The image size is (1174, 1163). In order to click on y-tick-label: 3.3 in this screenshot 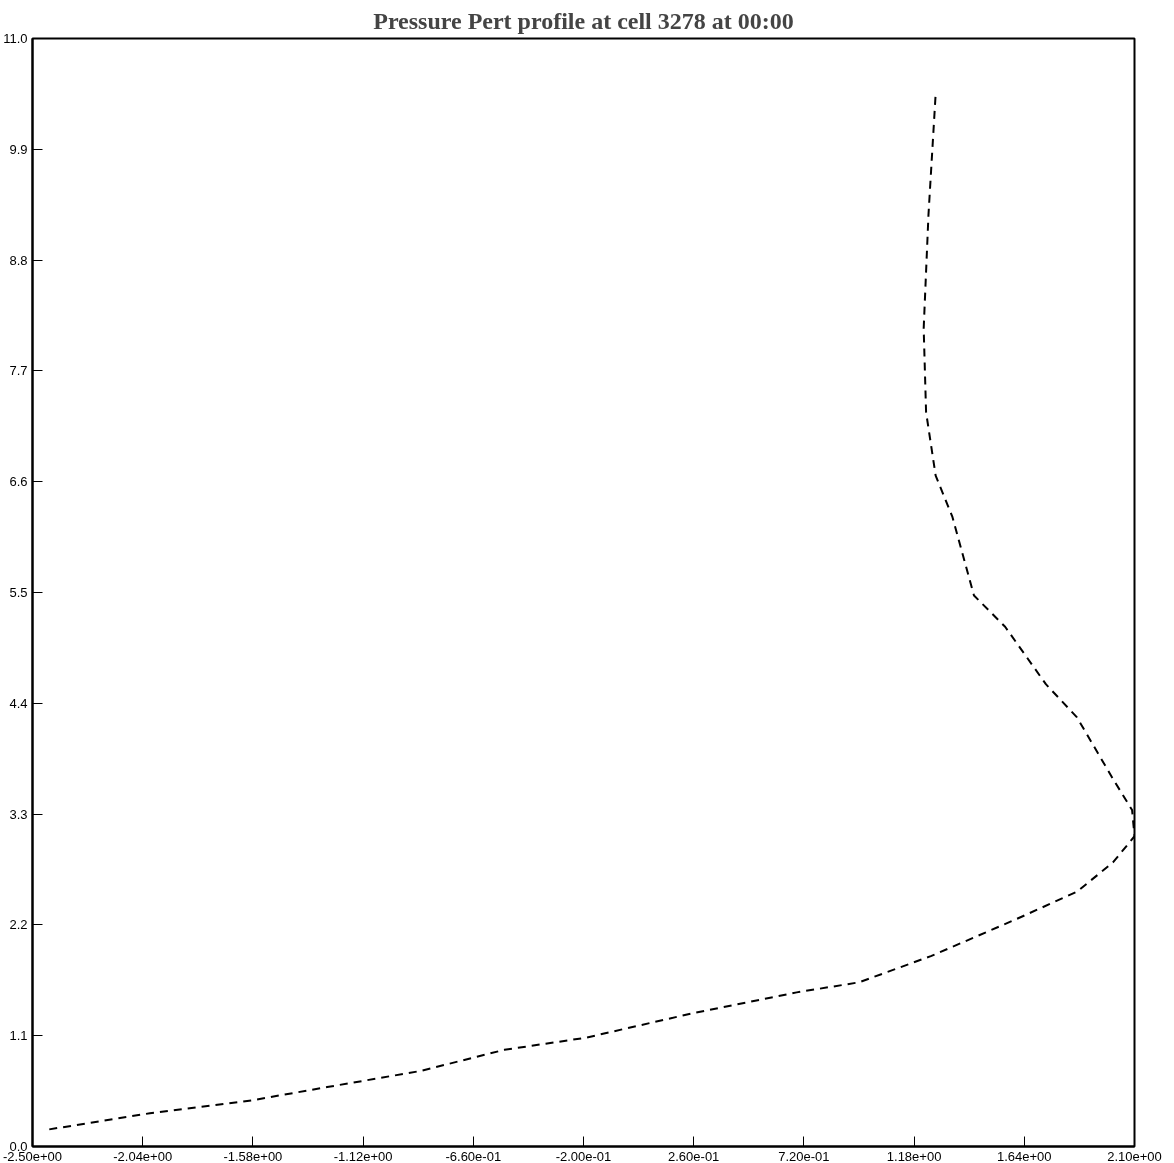, I will do `click(18, 814)`.